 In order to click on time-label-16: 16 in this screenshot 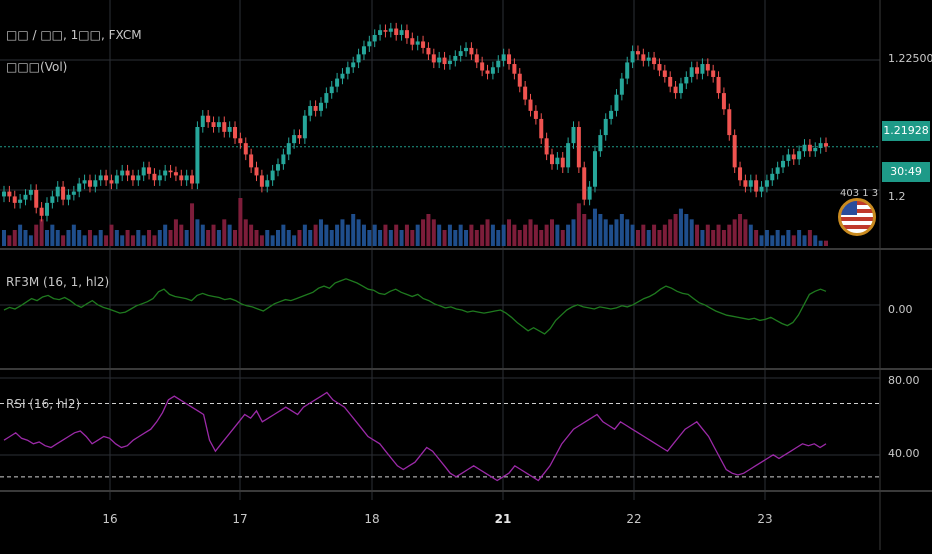, I will do `click(110, 519)`.